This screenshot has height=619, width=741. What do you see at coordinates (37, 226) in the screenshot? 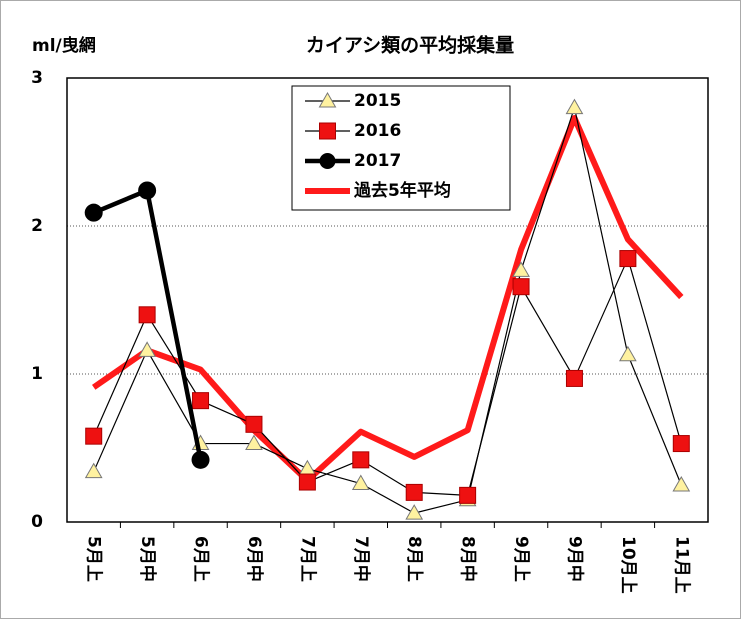
I see `y-tick-label: 2` at bounding box center [37, 226].